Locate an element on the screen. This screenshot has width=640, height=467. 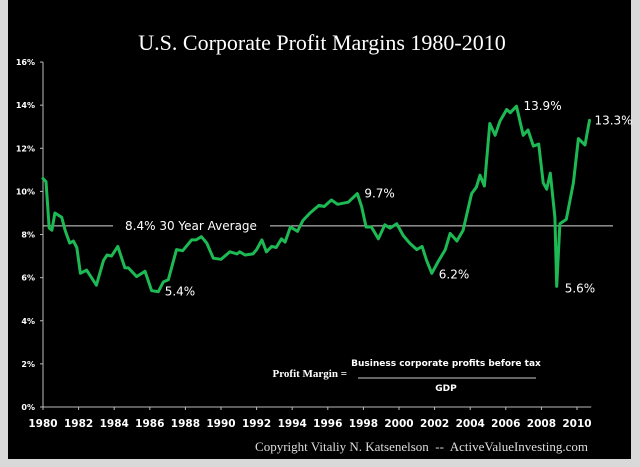
data-label: 5.6% is located at coordinates (580, 288).